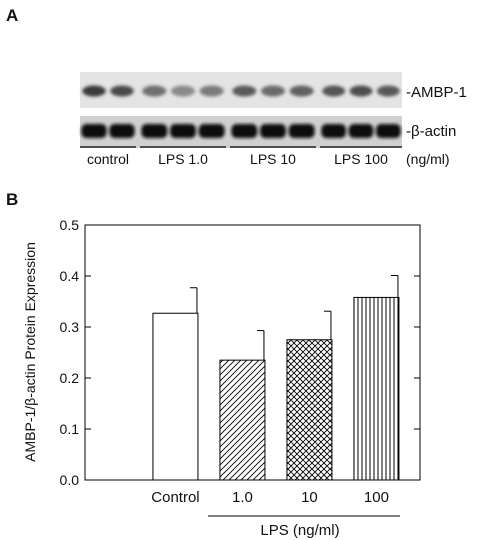 The height and width of the screenshot is (540, 486). I want to click on unit-label: (ng/ml), so click(428, 159).